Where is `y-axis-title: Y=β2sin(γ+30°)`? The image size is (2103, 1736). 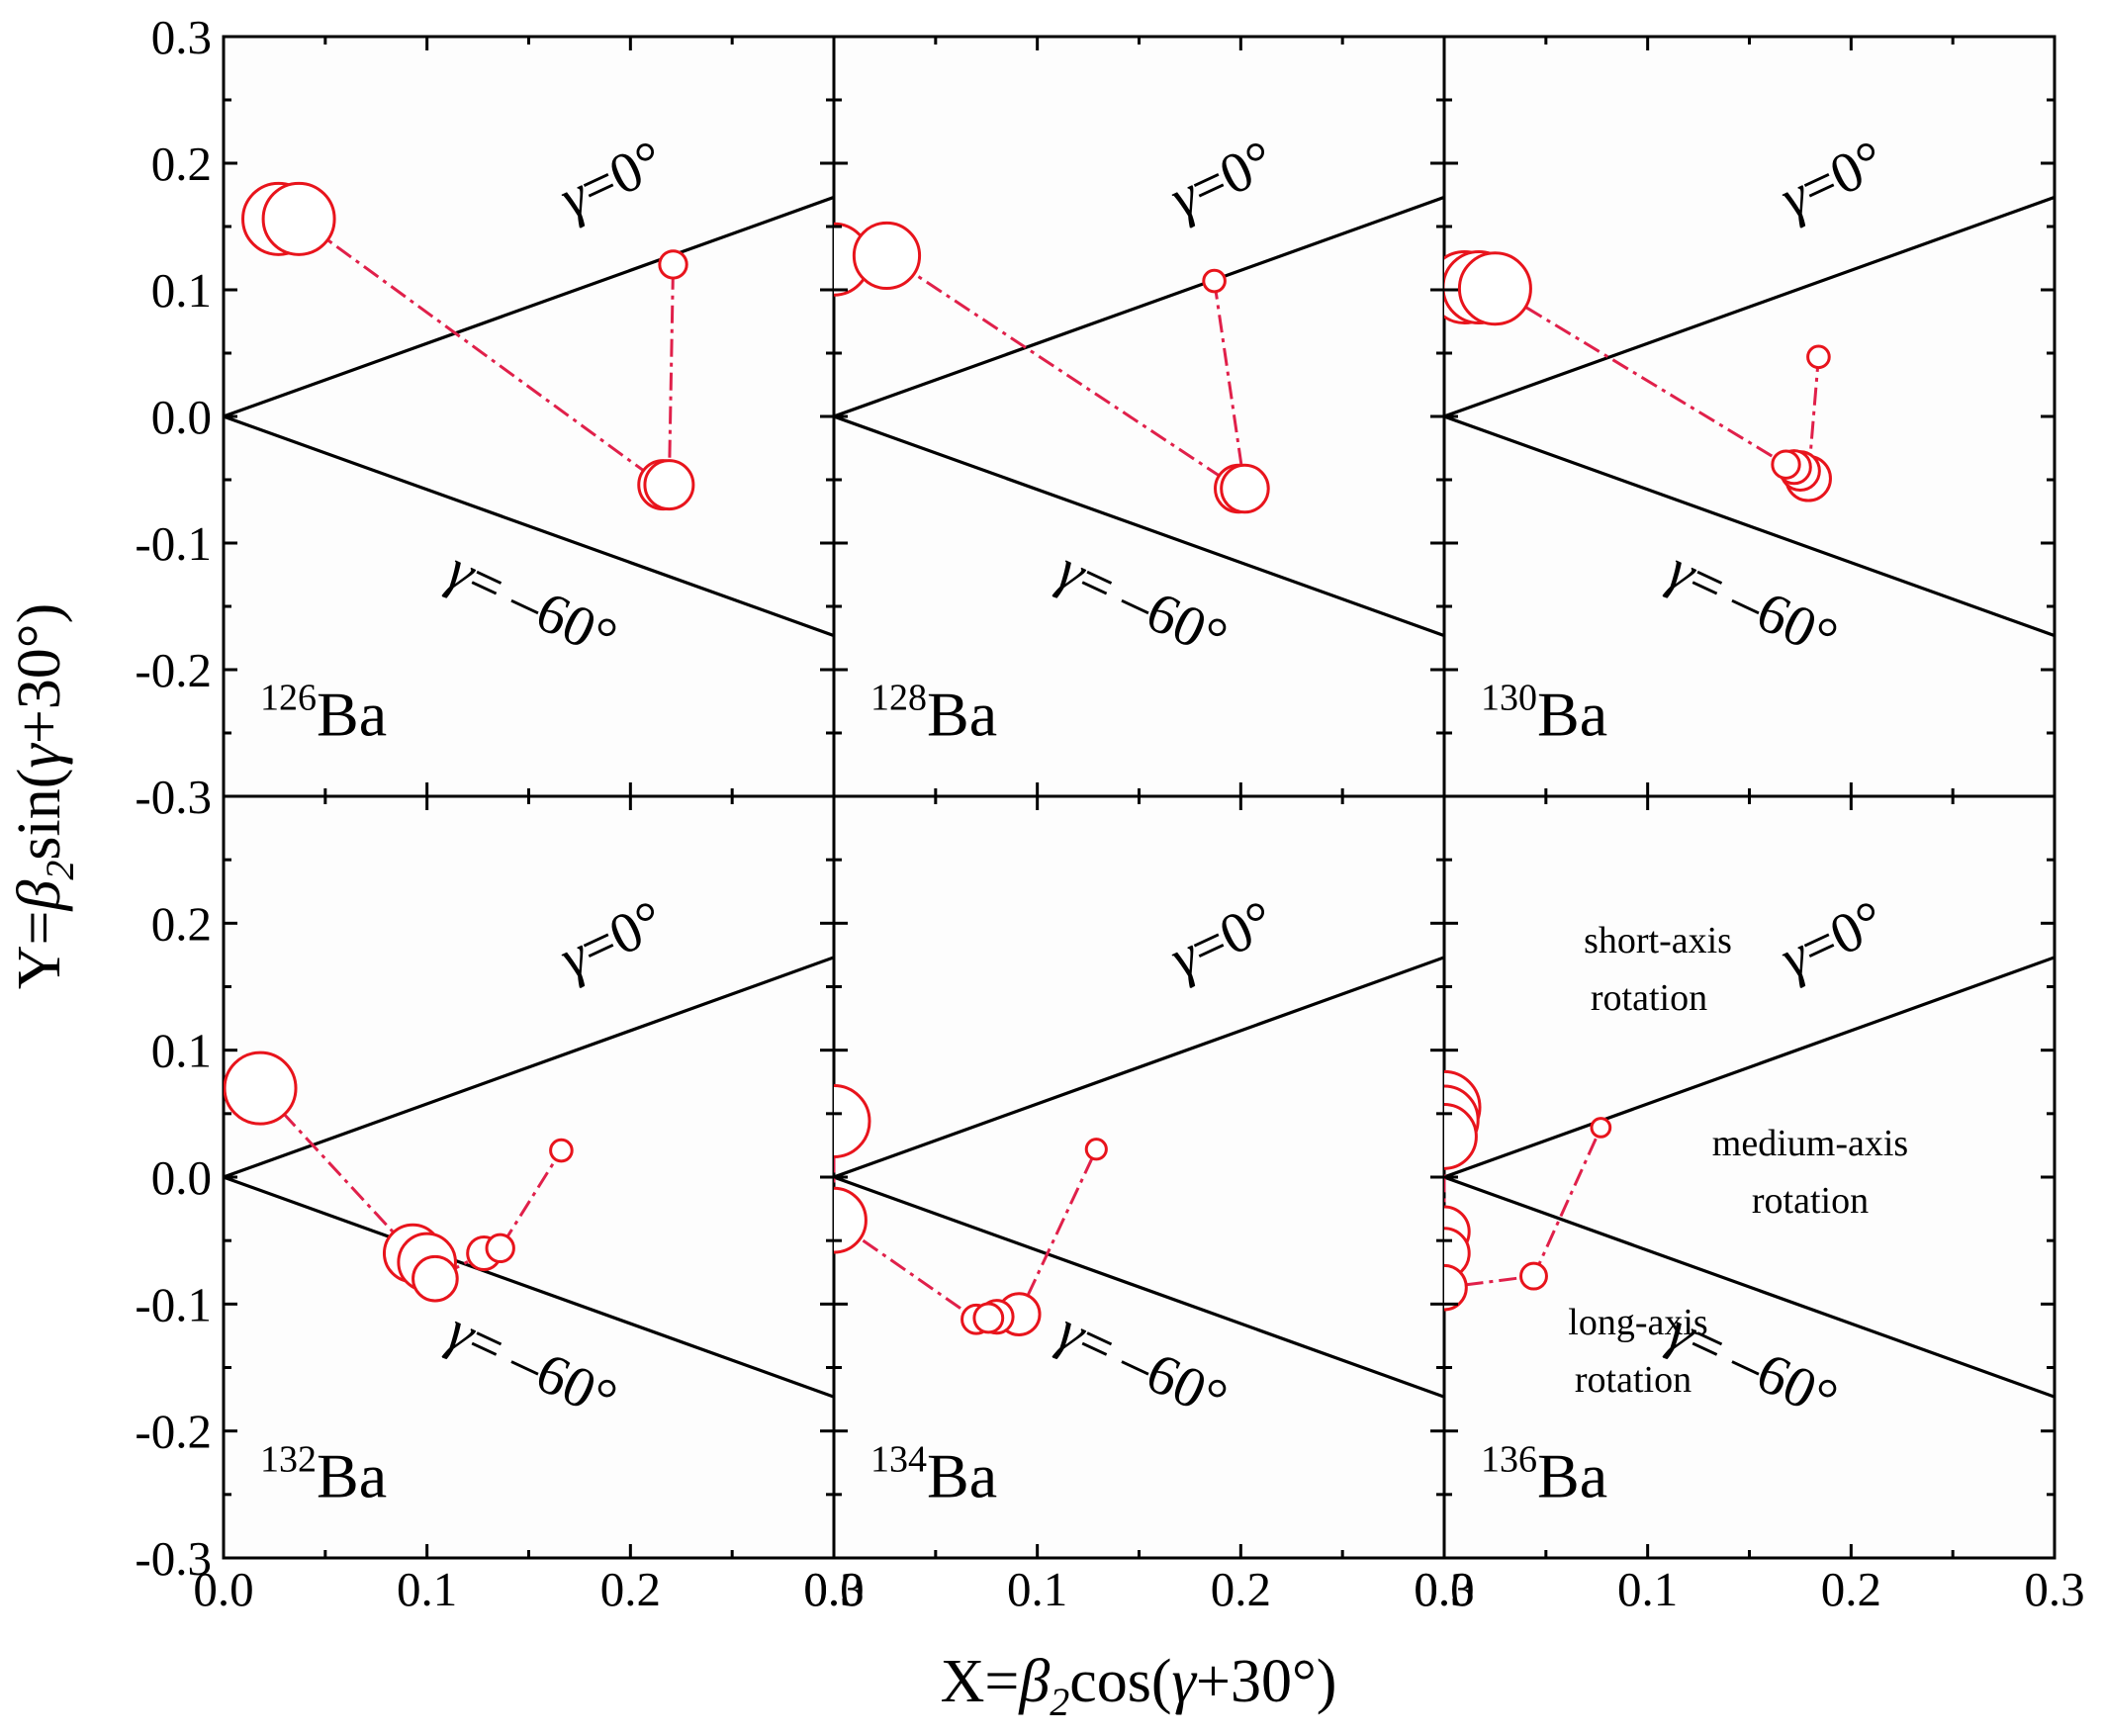
y-axis-title: Y=β2sin(γ+30°) is located at coordinates (44, 796).